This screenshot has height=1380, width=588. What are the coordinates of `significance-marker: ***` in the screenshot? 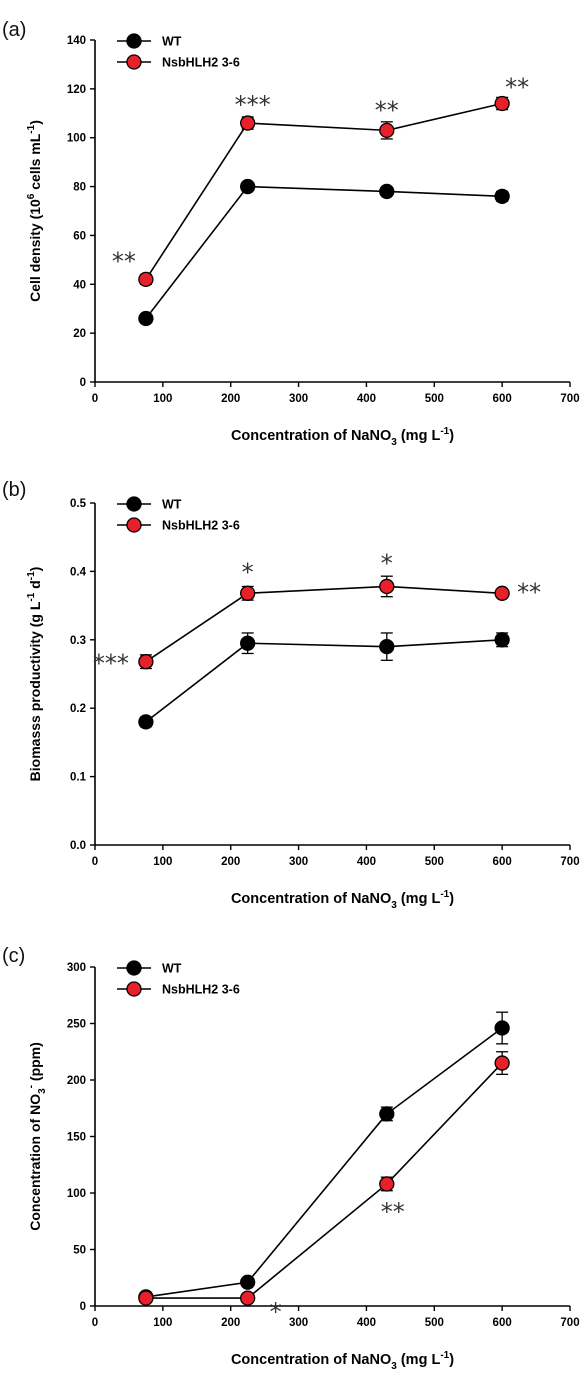 It's located at (111, 664).